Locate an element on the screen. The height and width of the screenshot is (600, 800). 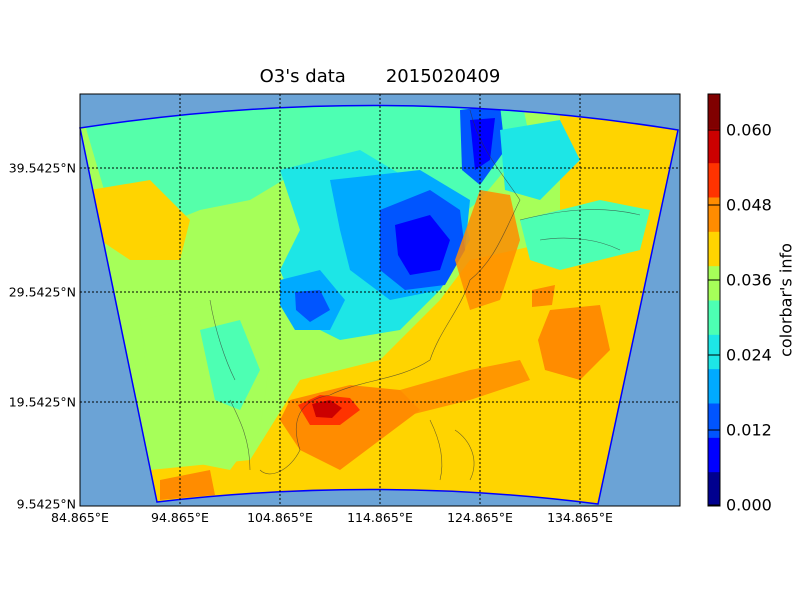
lon-tick-label: 134.865°E is located at coordinates (580, 517).